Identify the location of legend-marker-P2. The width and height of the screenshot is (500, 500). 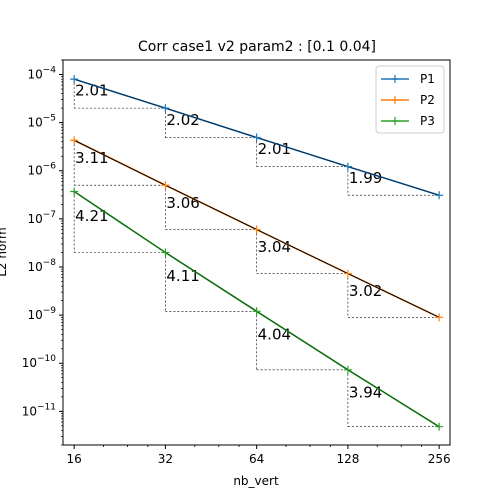
(395, 100).